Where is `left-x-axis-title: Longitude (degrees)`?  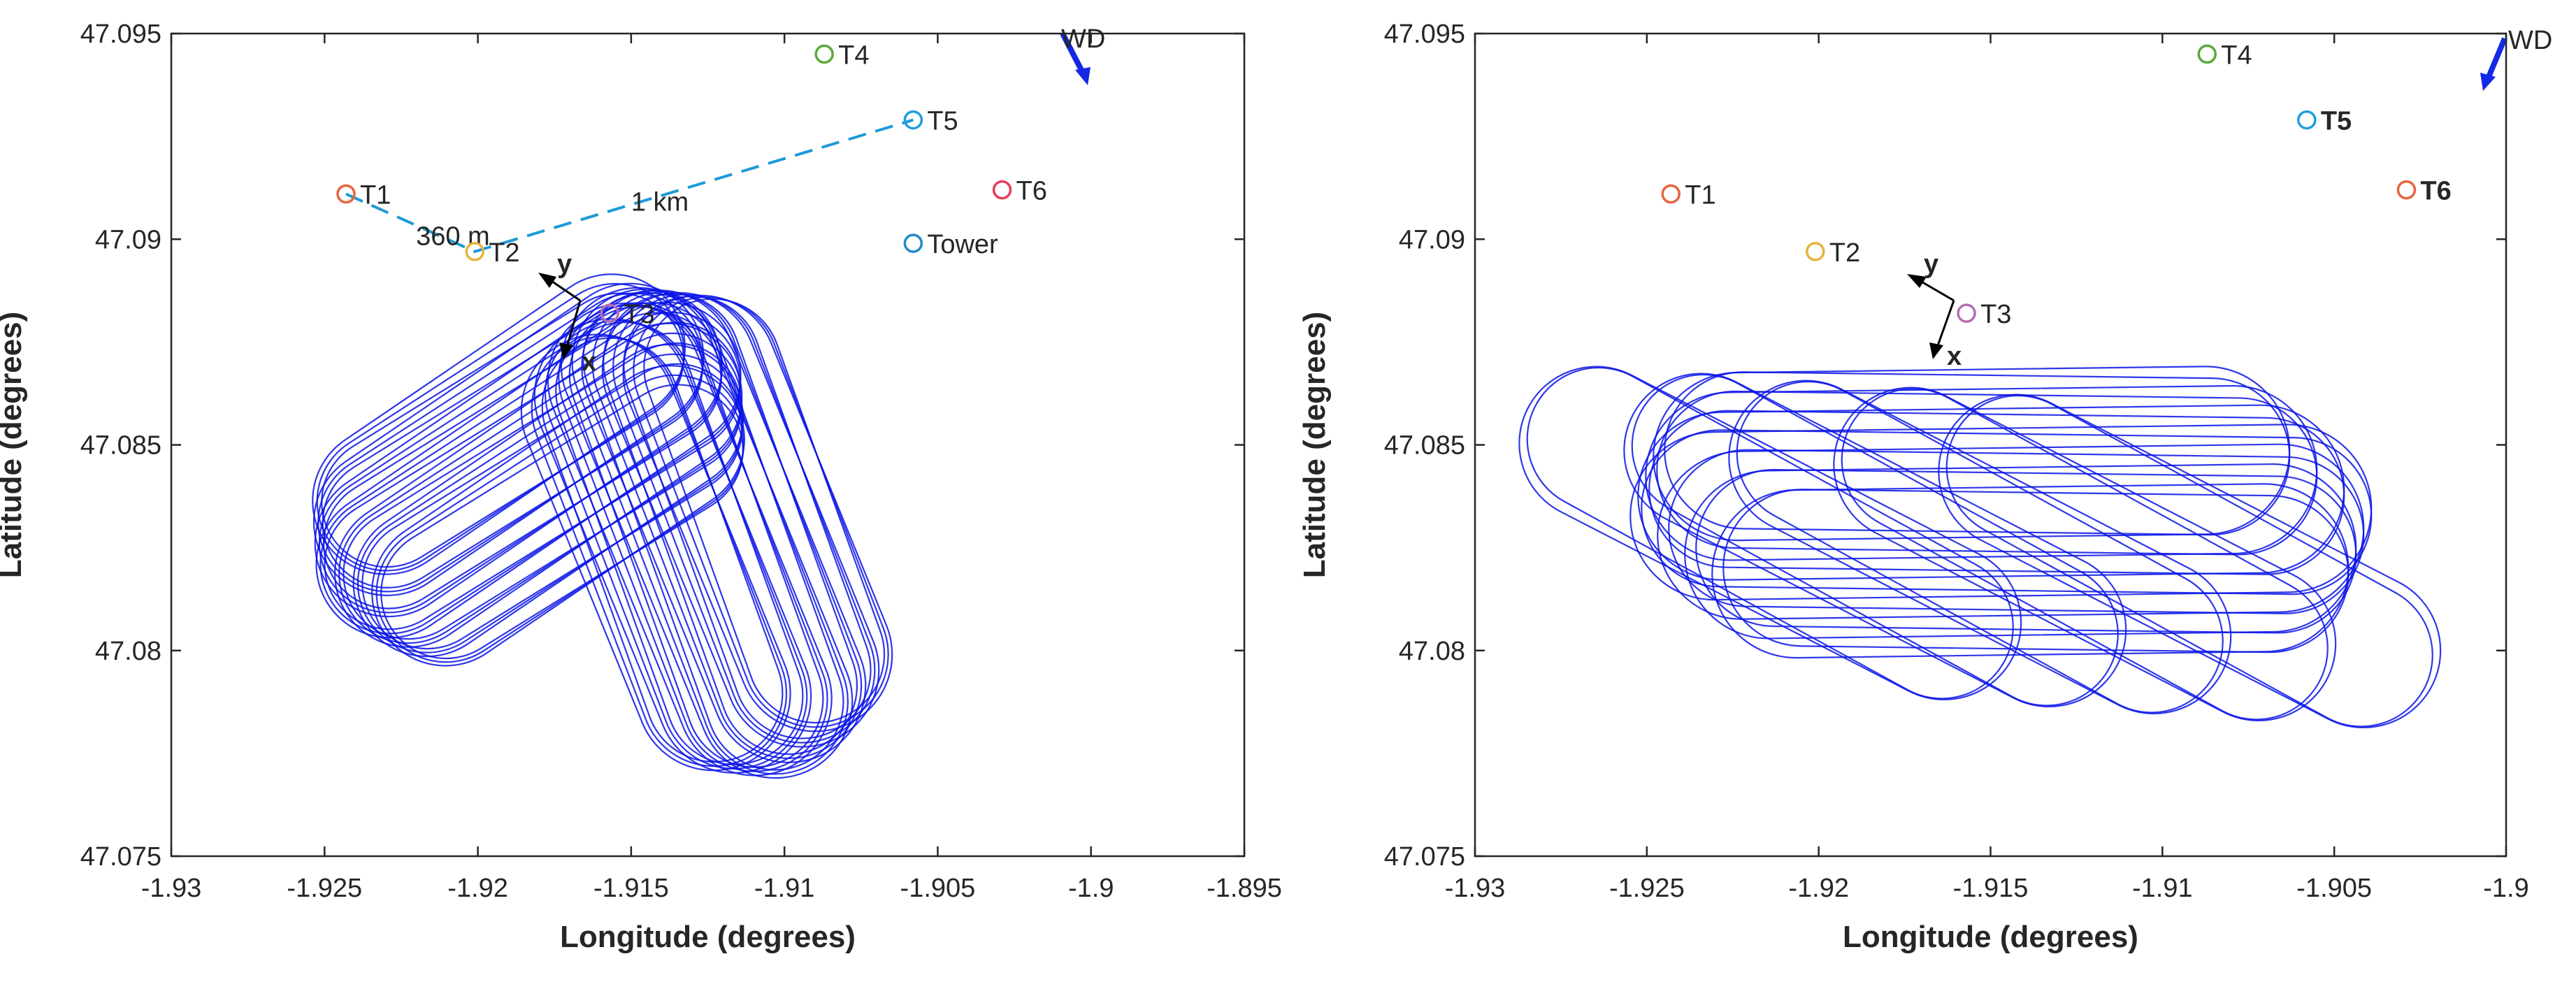 left-x-axis-title: Longitude (degrees) is located at coordinates (708, 937).